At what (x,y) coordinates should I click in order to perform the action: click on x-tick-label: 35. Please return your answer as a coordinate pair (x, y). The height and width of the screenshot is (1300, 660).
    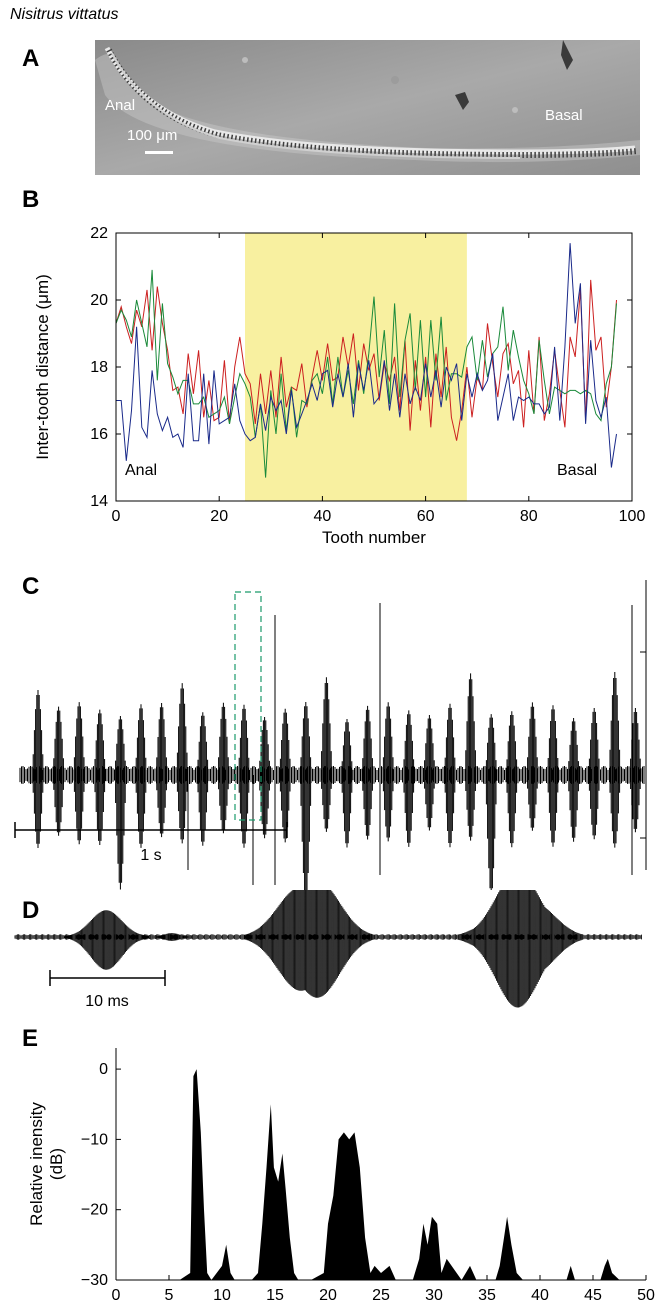
    Looking at the image, I should click on (487, 1293).